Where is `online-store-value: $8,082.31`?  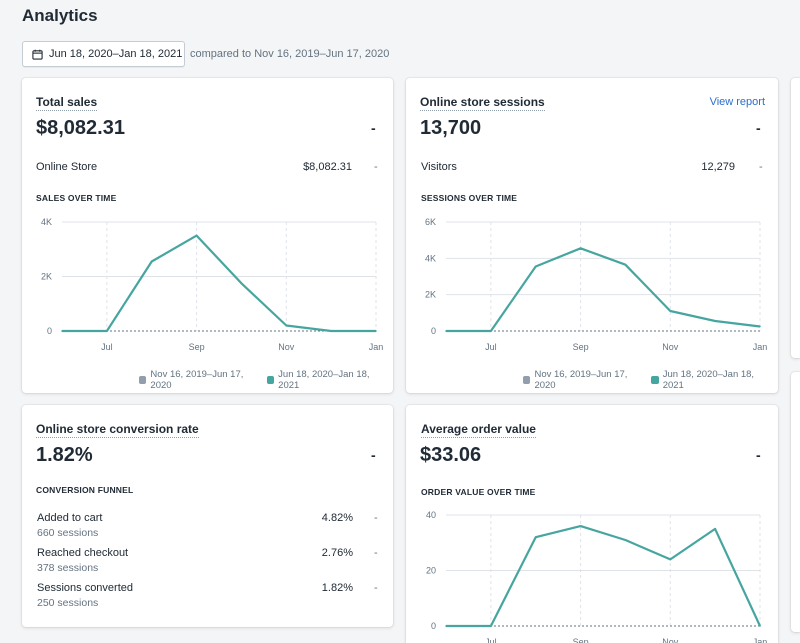 online-store-value: $8,082.31 is located at coordinates (327, 167).